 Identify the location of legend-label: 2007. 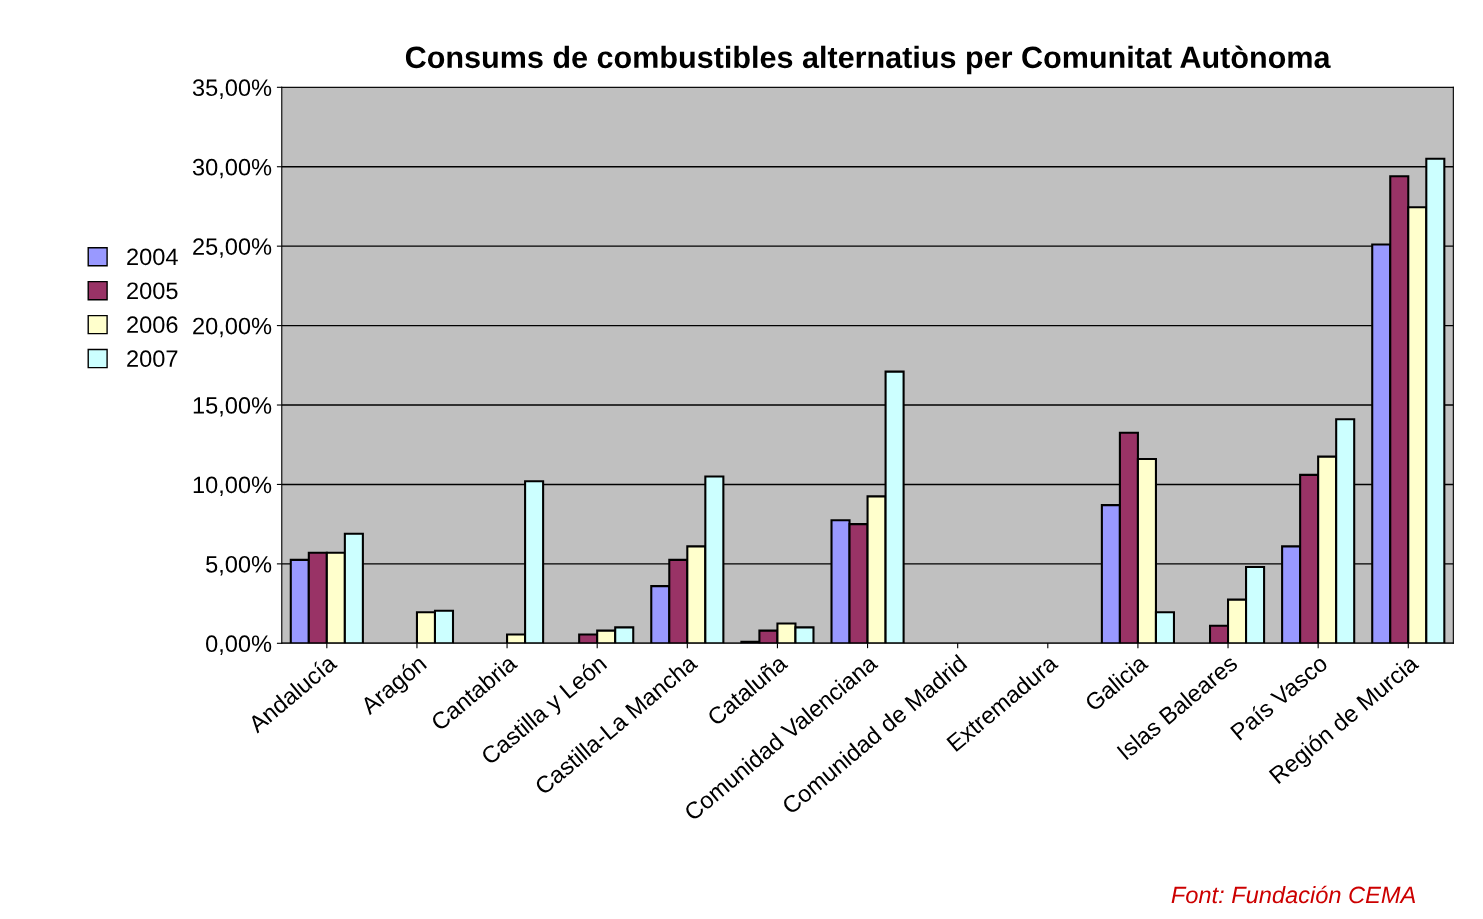
(152, 359).